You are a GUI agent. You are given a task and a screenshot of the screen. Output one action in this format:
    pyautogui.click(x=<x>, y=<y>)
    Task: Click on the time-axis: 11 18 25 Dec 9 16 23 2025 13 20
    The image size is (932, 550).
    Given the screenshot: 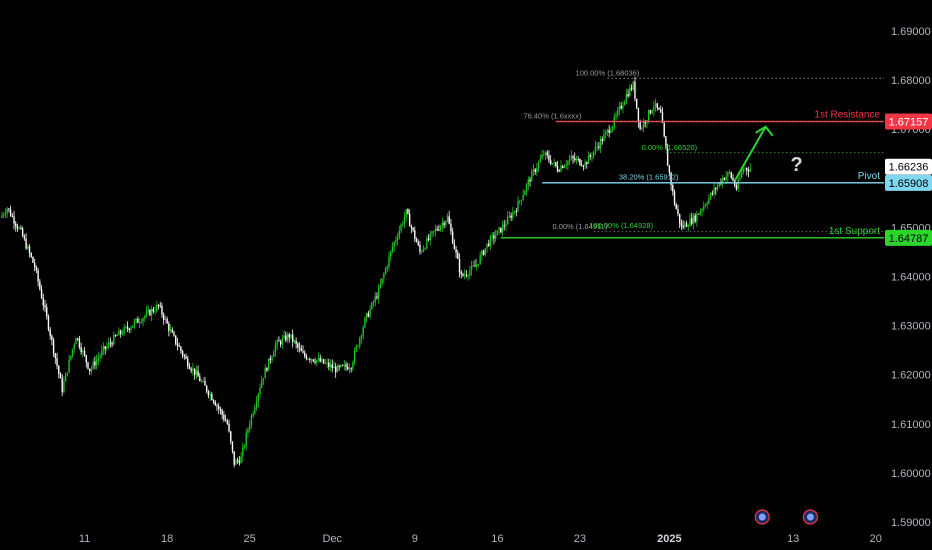 What is the action you would take?
    pyautogui.click(x=480, y=539)
    